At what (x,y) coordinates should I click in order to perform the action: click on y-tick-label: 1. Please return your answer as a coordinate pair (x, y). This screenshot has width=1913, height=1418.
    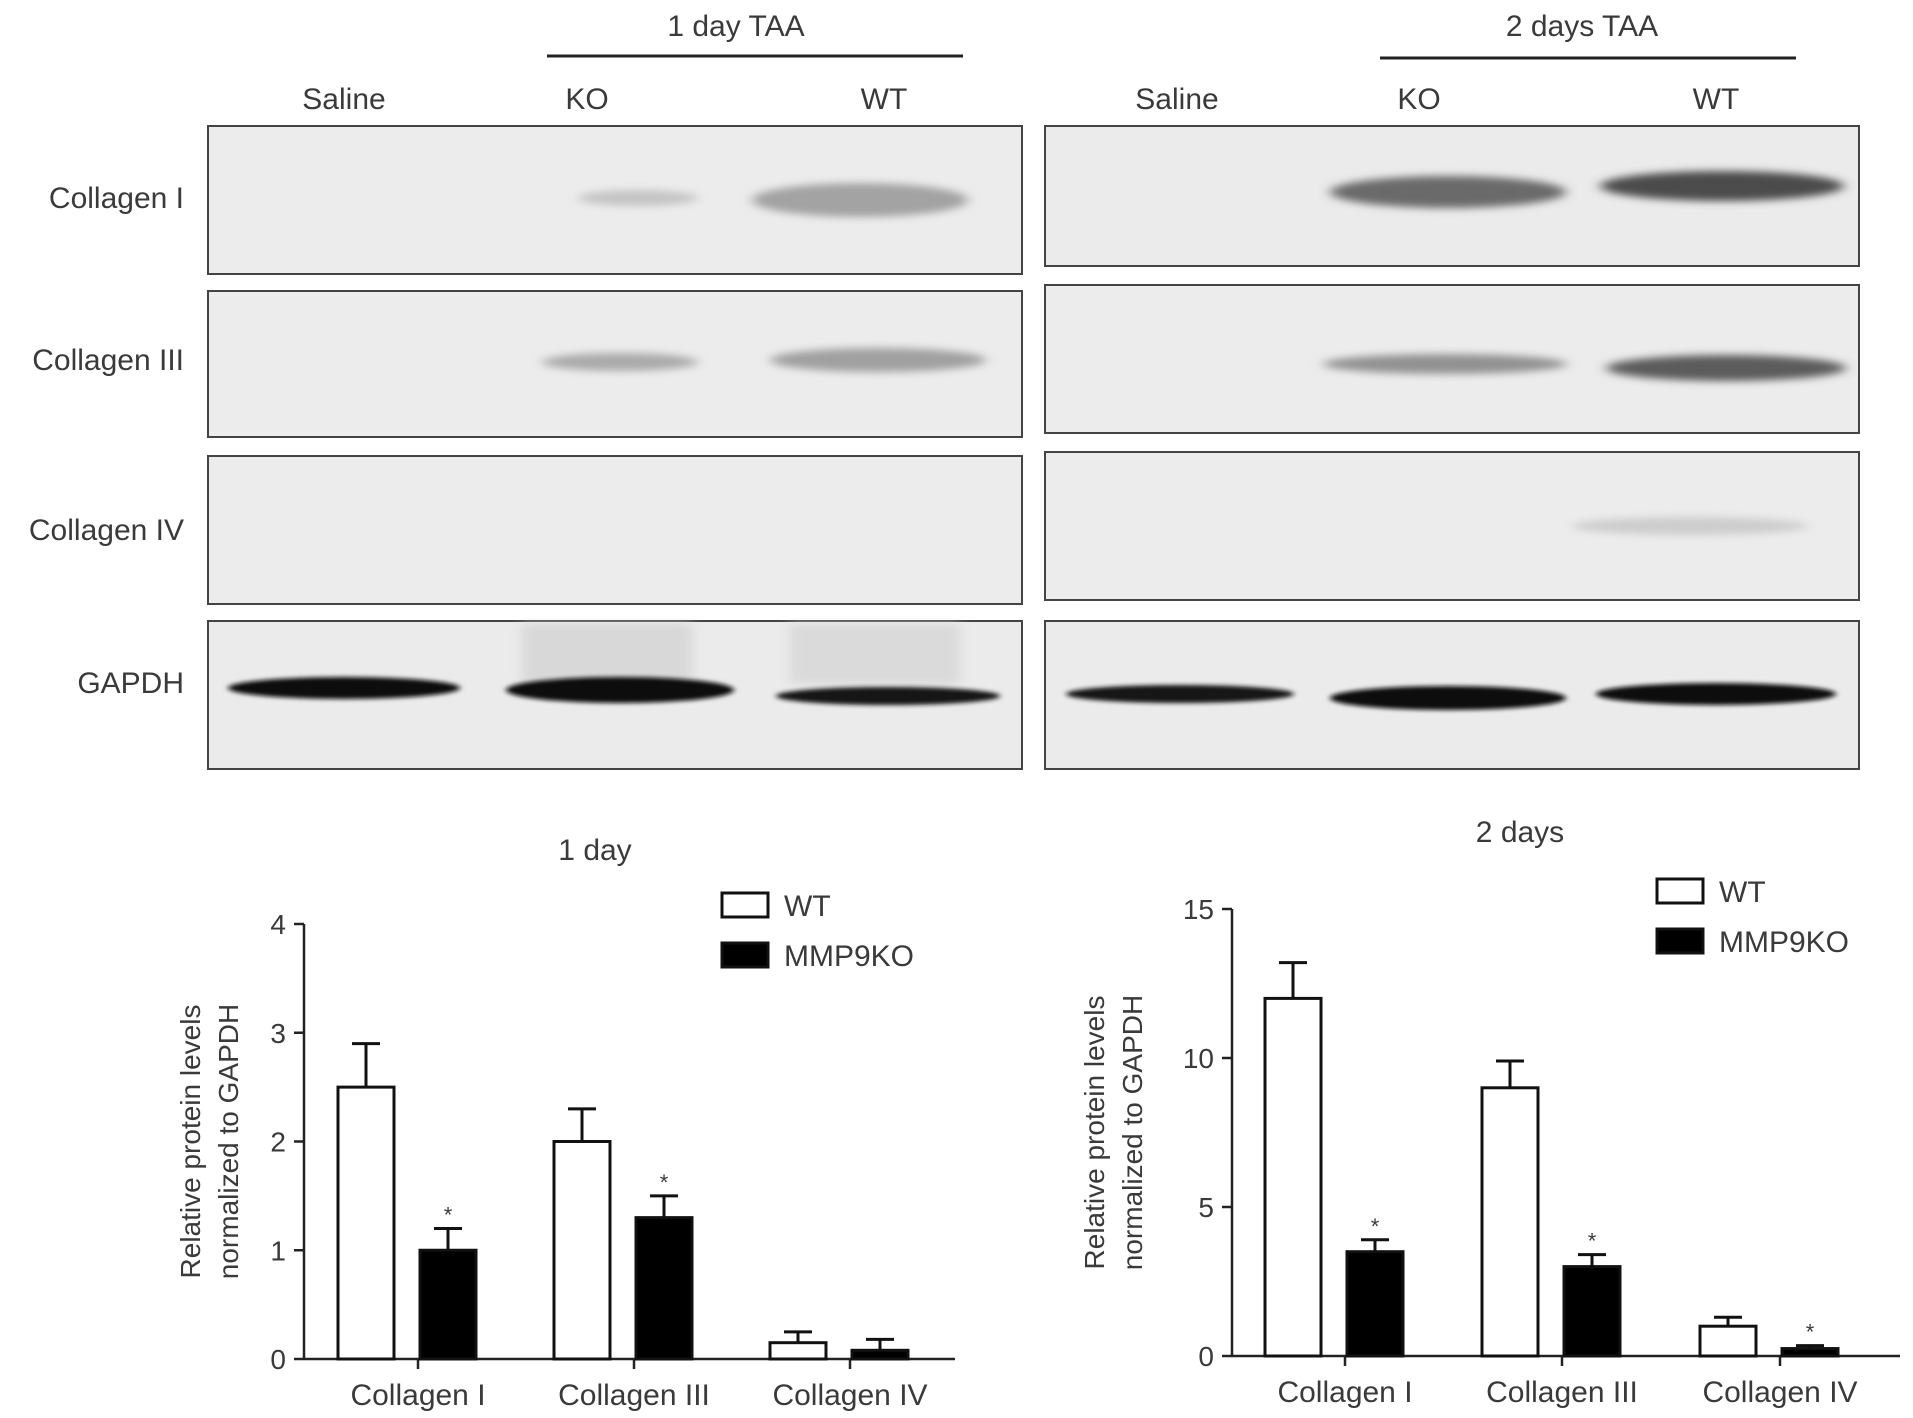
    Looking at the image, I should click on (278, 1250).